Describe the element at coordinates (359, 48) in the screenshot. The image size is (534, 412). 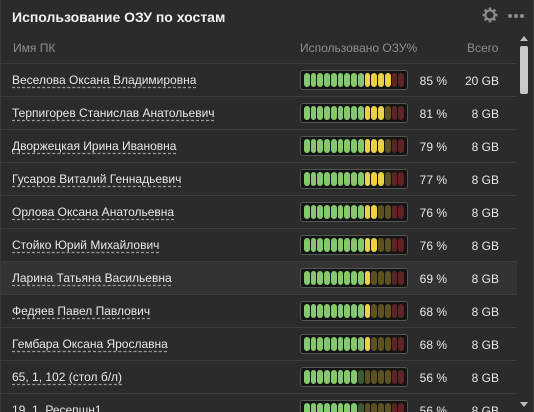
I see `column-header-used: Использовано ОЗУ%` at that location.